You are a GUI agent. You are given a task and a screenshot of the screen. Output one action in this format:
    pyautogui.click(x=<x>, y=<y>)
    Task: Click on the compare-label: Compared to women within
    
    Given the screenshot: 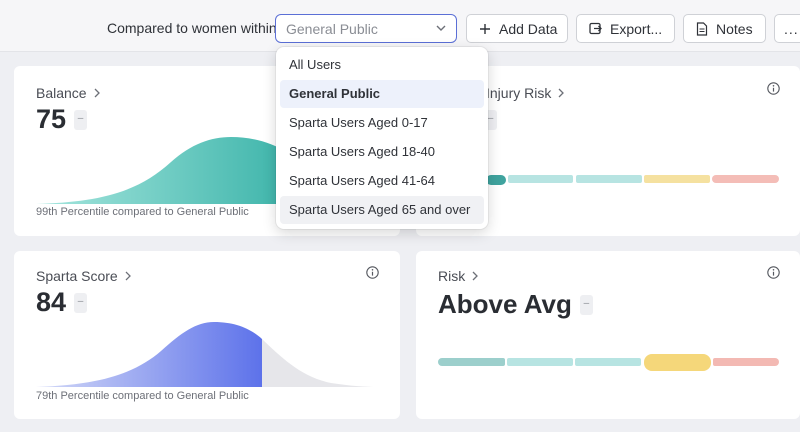 What is the action you would take?
    pyautogui.click(x=192, y=28)
    